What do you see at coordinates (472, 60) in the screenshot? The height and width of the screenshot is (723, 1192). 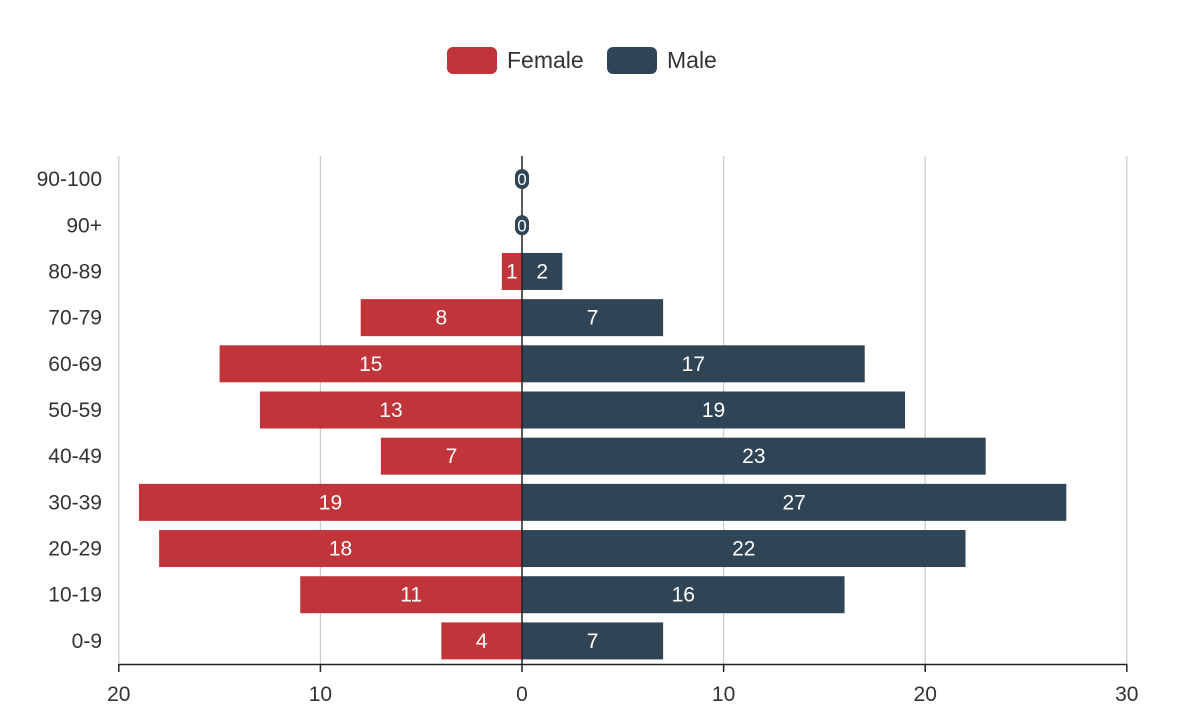 I see `legend-swatch-female` at bounding box center [472, 60].